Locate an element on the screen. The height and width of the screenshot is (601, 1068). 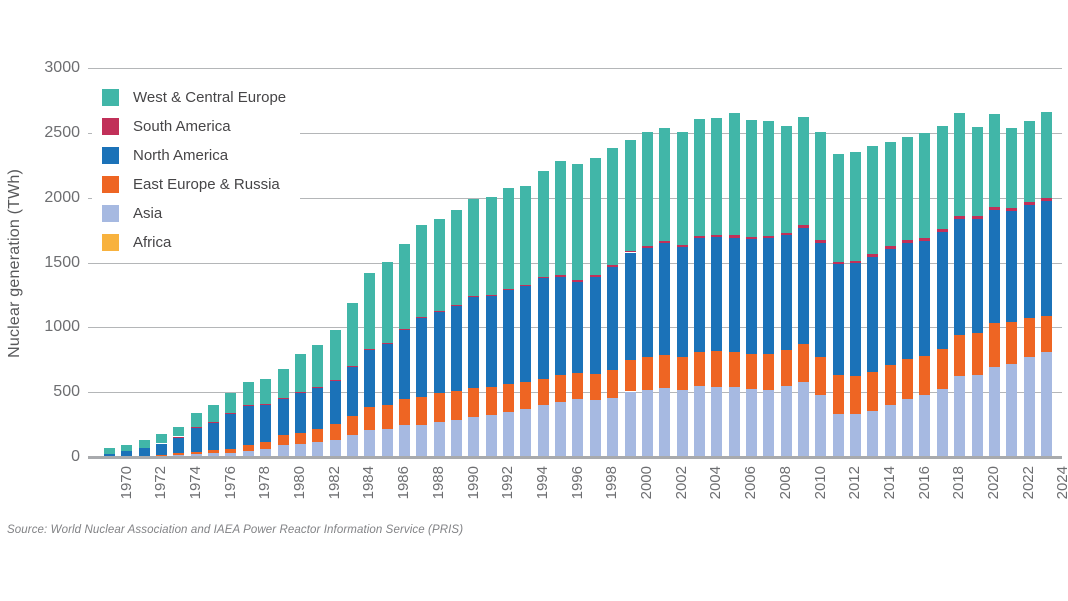
bar-1991 is located at coordinates (474, 263).